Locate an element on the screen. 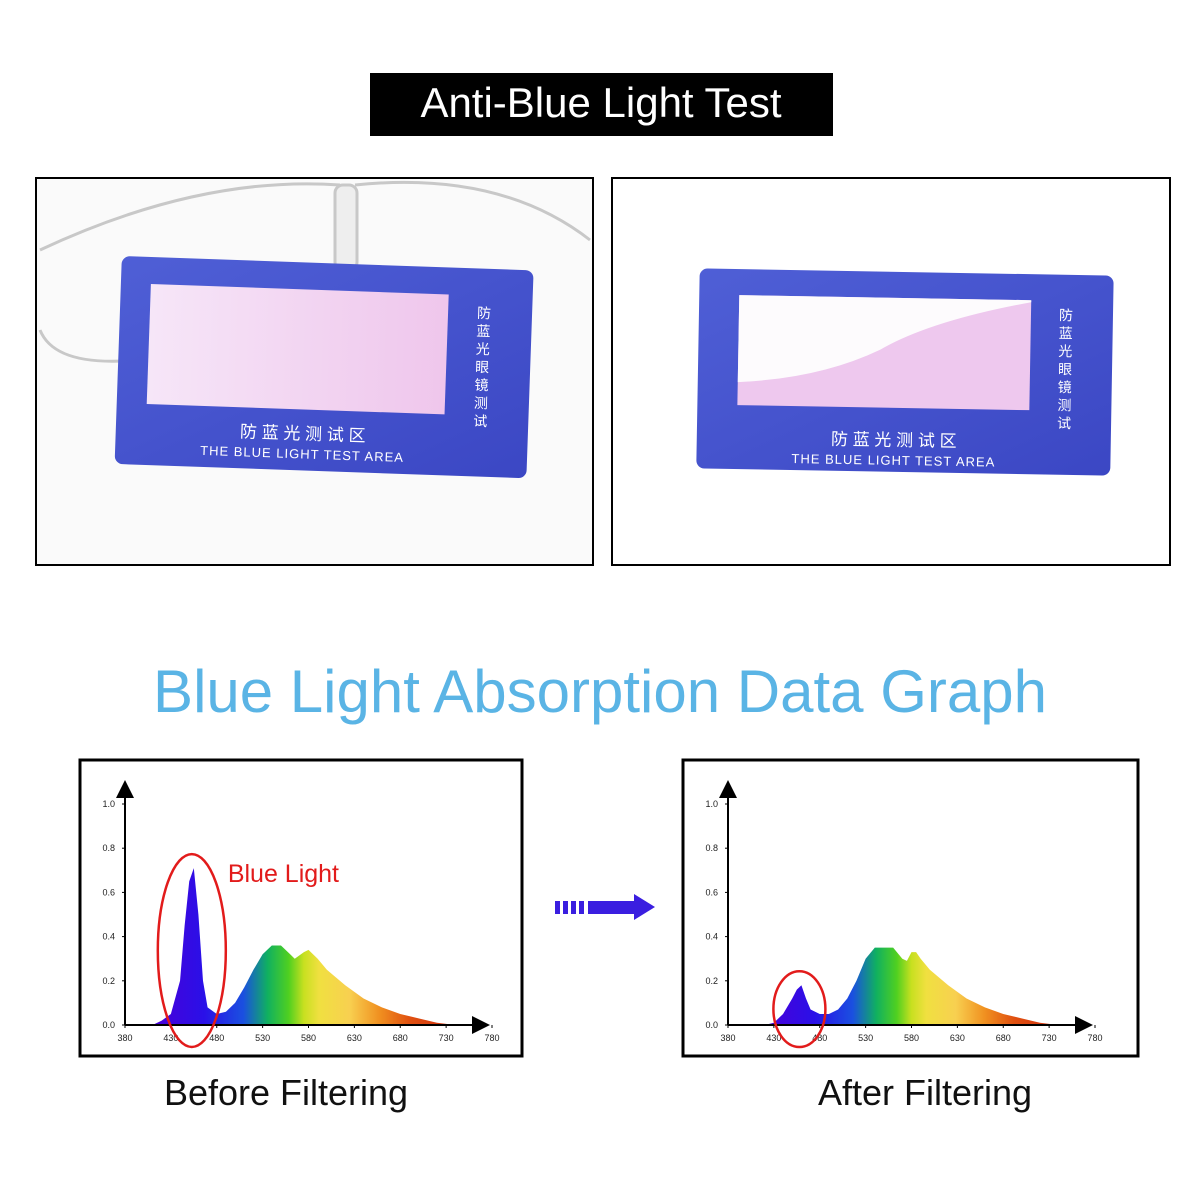 This screenshot has width=1200, height=1200. annotation: Blue Light is located at coordinates (283, 874).